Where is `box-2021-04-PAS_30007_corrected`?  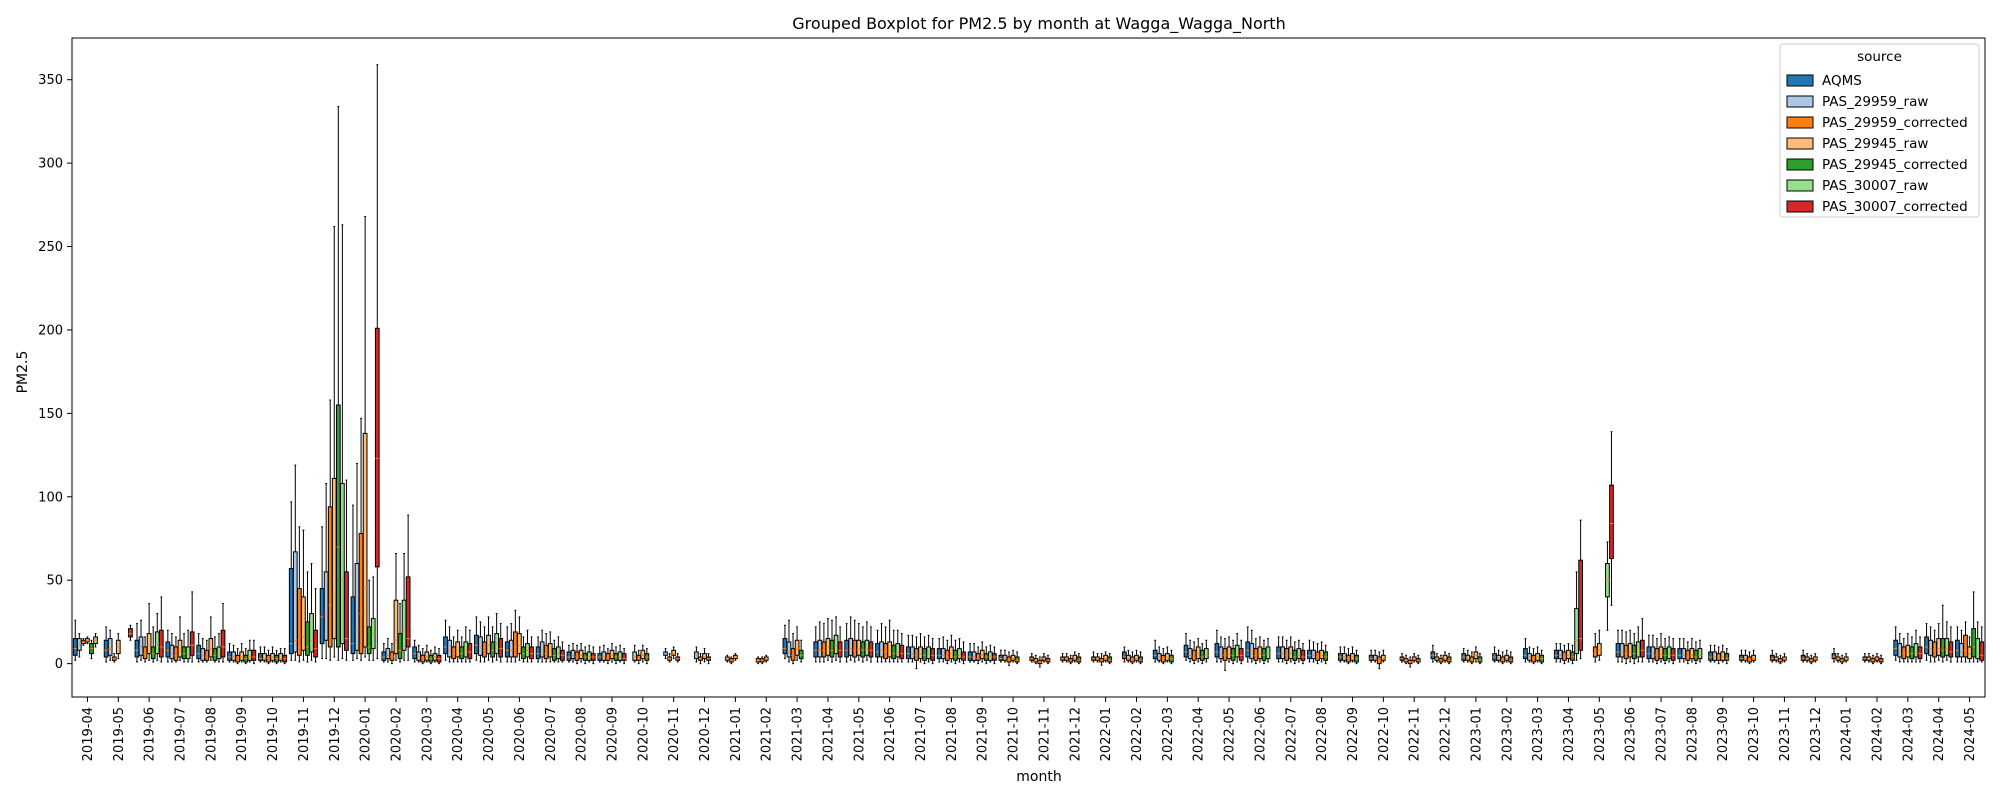
box-2021-04-PAS_30007_corrected is located at coordinates (840, 644).